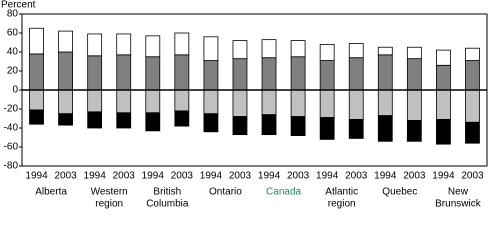 The height and width of the screenshot is (240, 489). I want to click on group-label: Western, so click(109, 192).